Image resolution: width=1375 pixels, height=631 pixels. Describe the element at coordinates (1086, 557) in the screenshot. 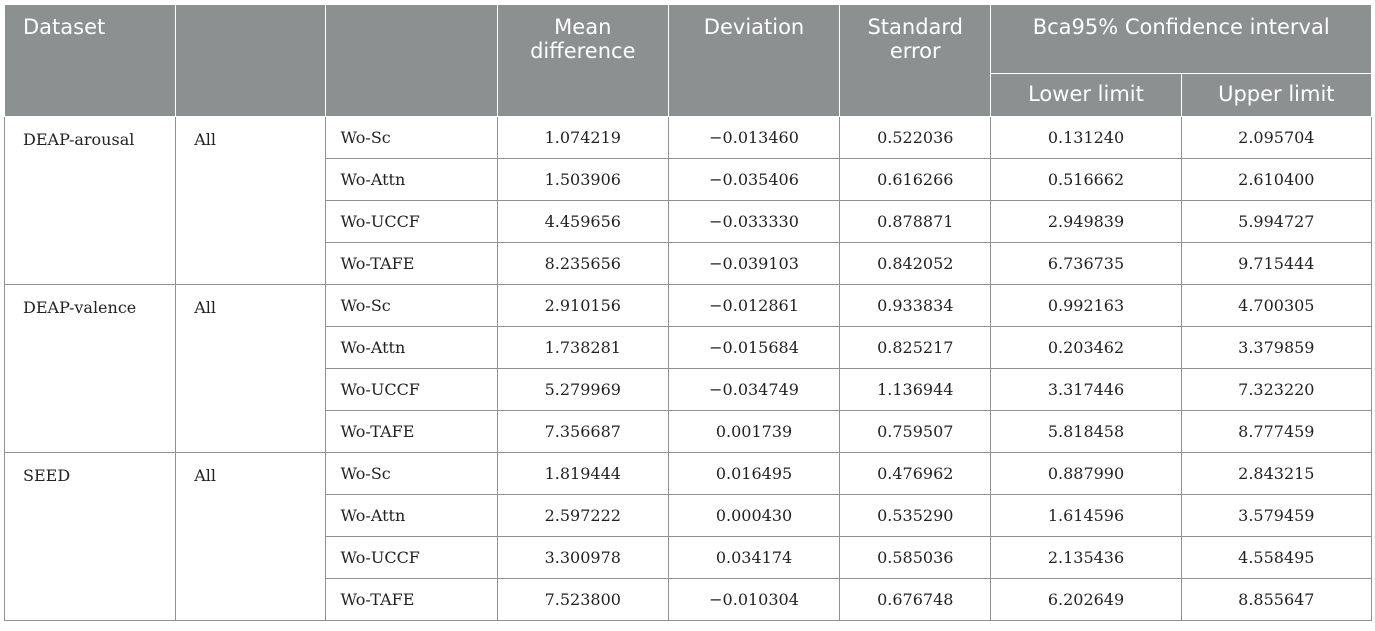

I see `lower-limit-cell: 2.135436` at that location.